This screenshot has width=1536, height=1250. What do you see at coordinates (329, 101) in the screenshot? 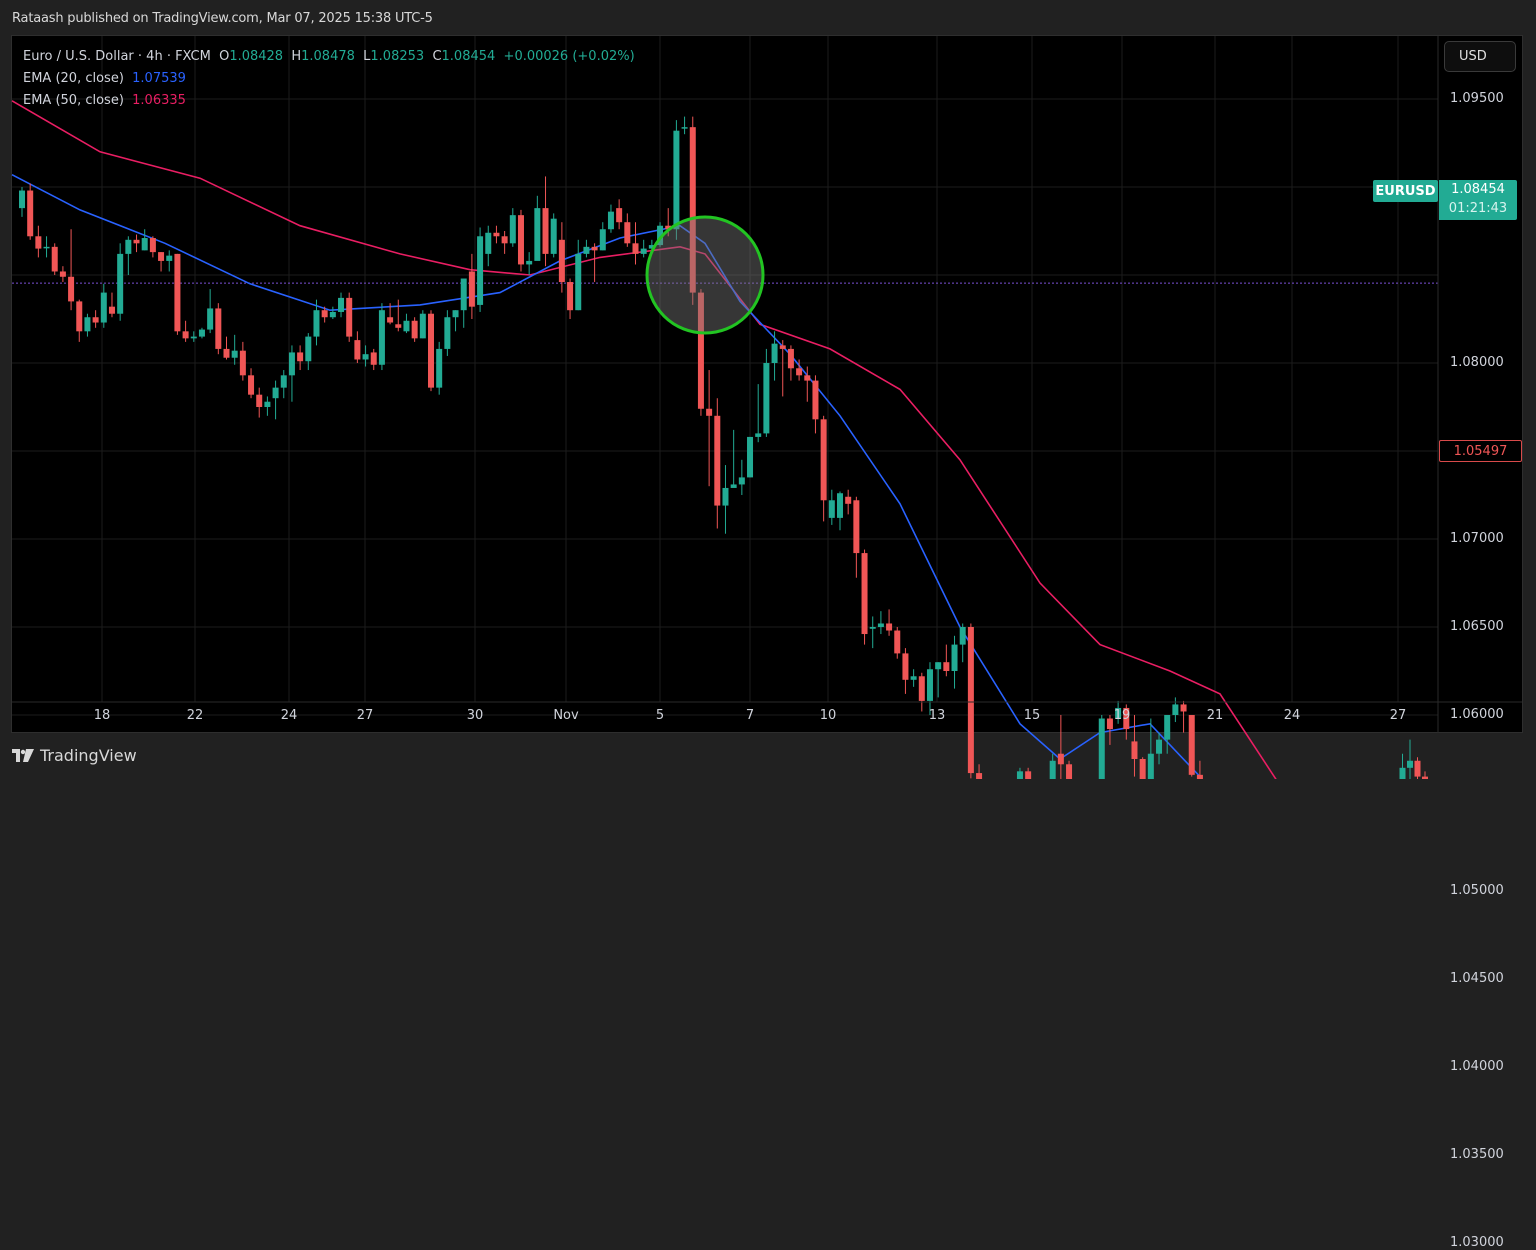
I see `ema50-legend-row: EMA (50, close) 1.06335` at bounding box center [329, 101].